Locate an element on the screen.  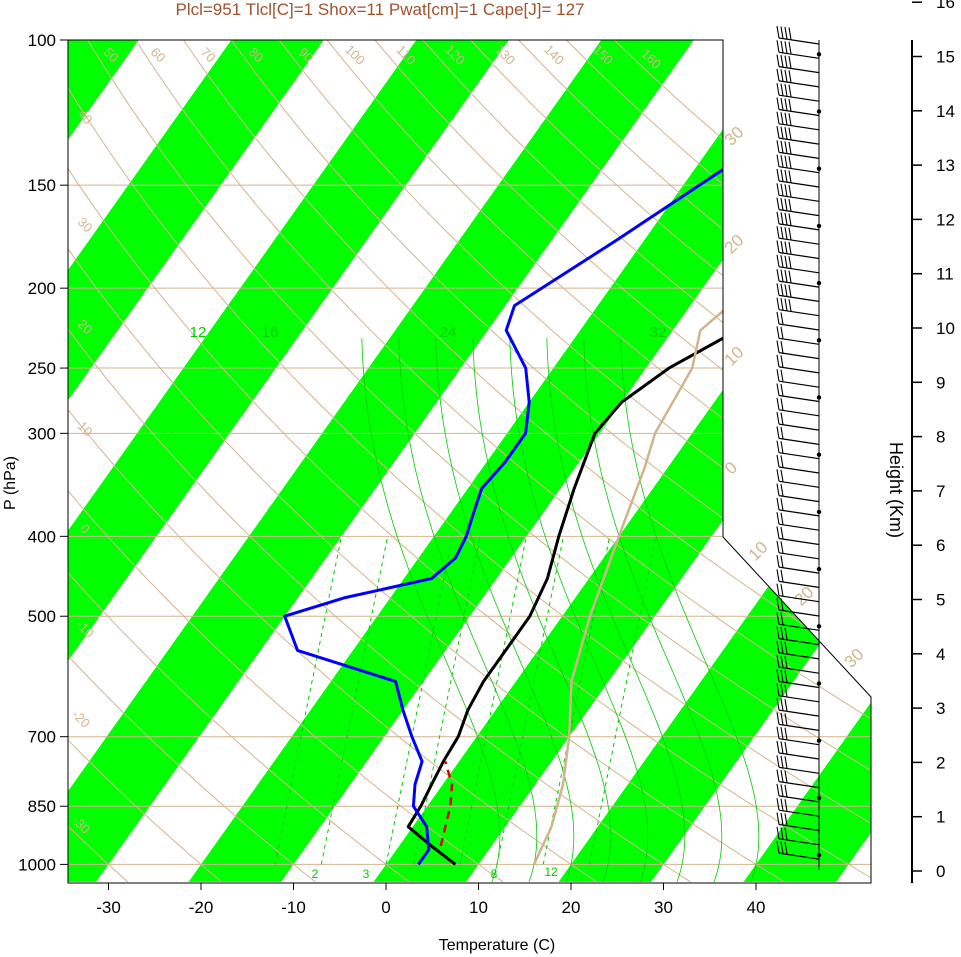
x-tick-label: 30 is located at coordinates (663, 907).